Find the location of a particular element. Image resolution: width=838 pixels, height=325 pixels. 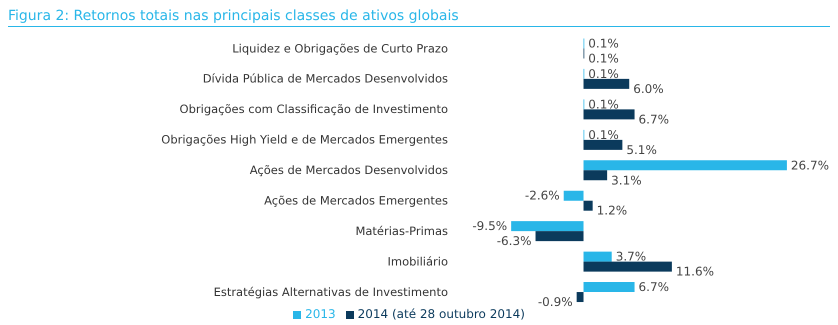

data-label: -0.9% is located at coordinates (555, 302).